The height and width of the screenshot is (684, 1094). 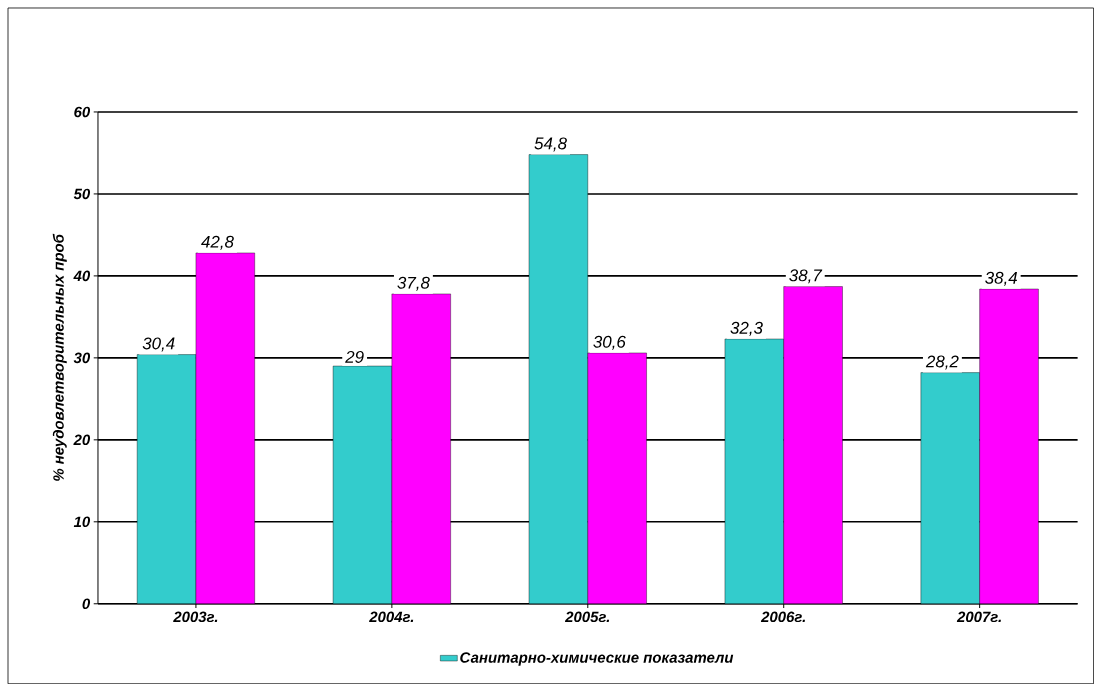 What do you see at coordinates (82, 194) in the screenshot?
I see `y-tick-label: 50` at bounding box center [82, 194].